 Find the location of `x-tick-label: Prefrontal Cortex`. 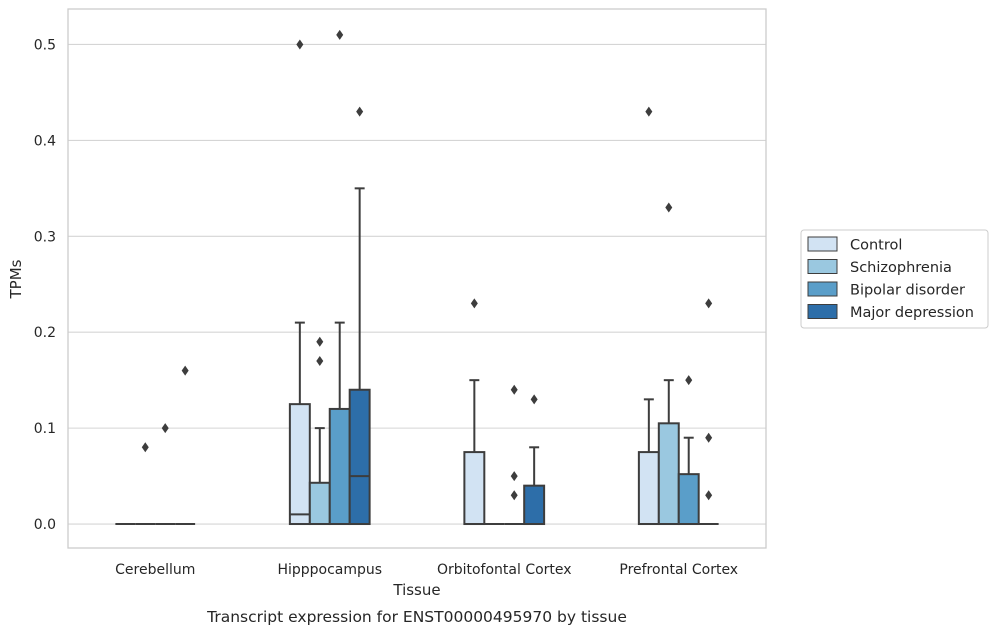

x-tick-label: Prefrontal Cortex is located at coordinates (678, 570).